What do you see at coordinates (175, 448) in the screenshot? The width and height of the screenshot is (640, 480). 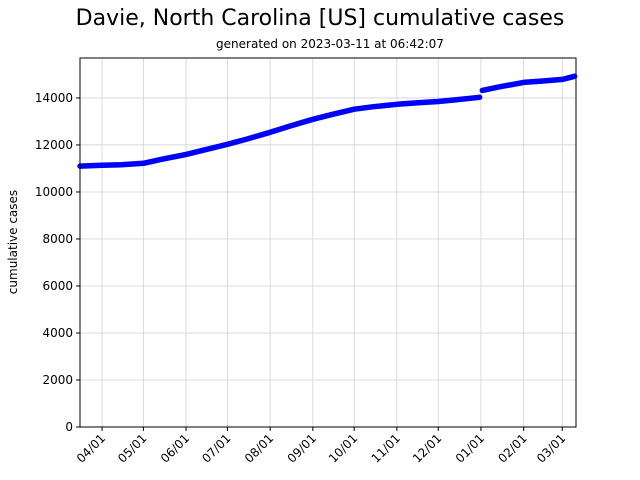 I see `x-tick-label: 06/01` at bounding box center [175, 448].